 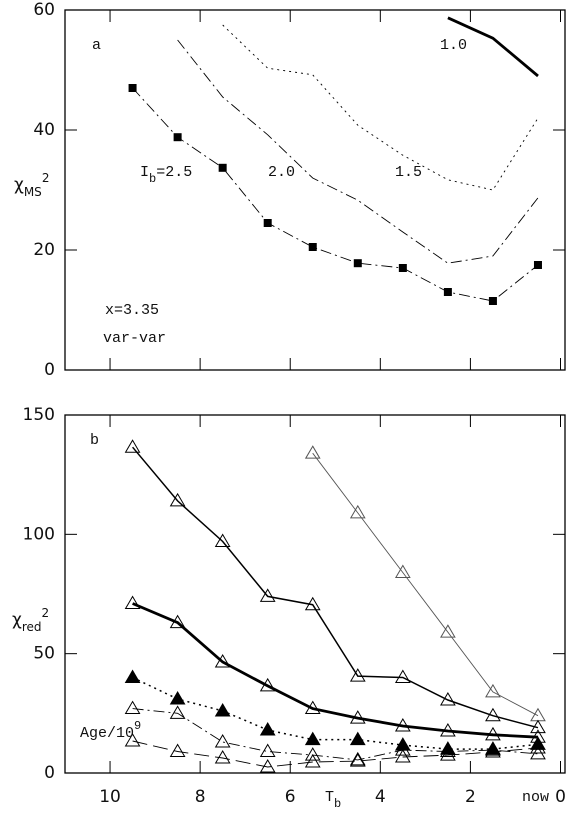 I want to click on y-tick-label: 150, so click(x=39, y=415).